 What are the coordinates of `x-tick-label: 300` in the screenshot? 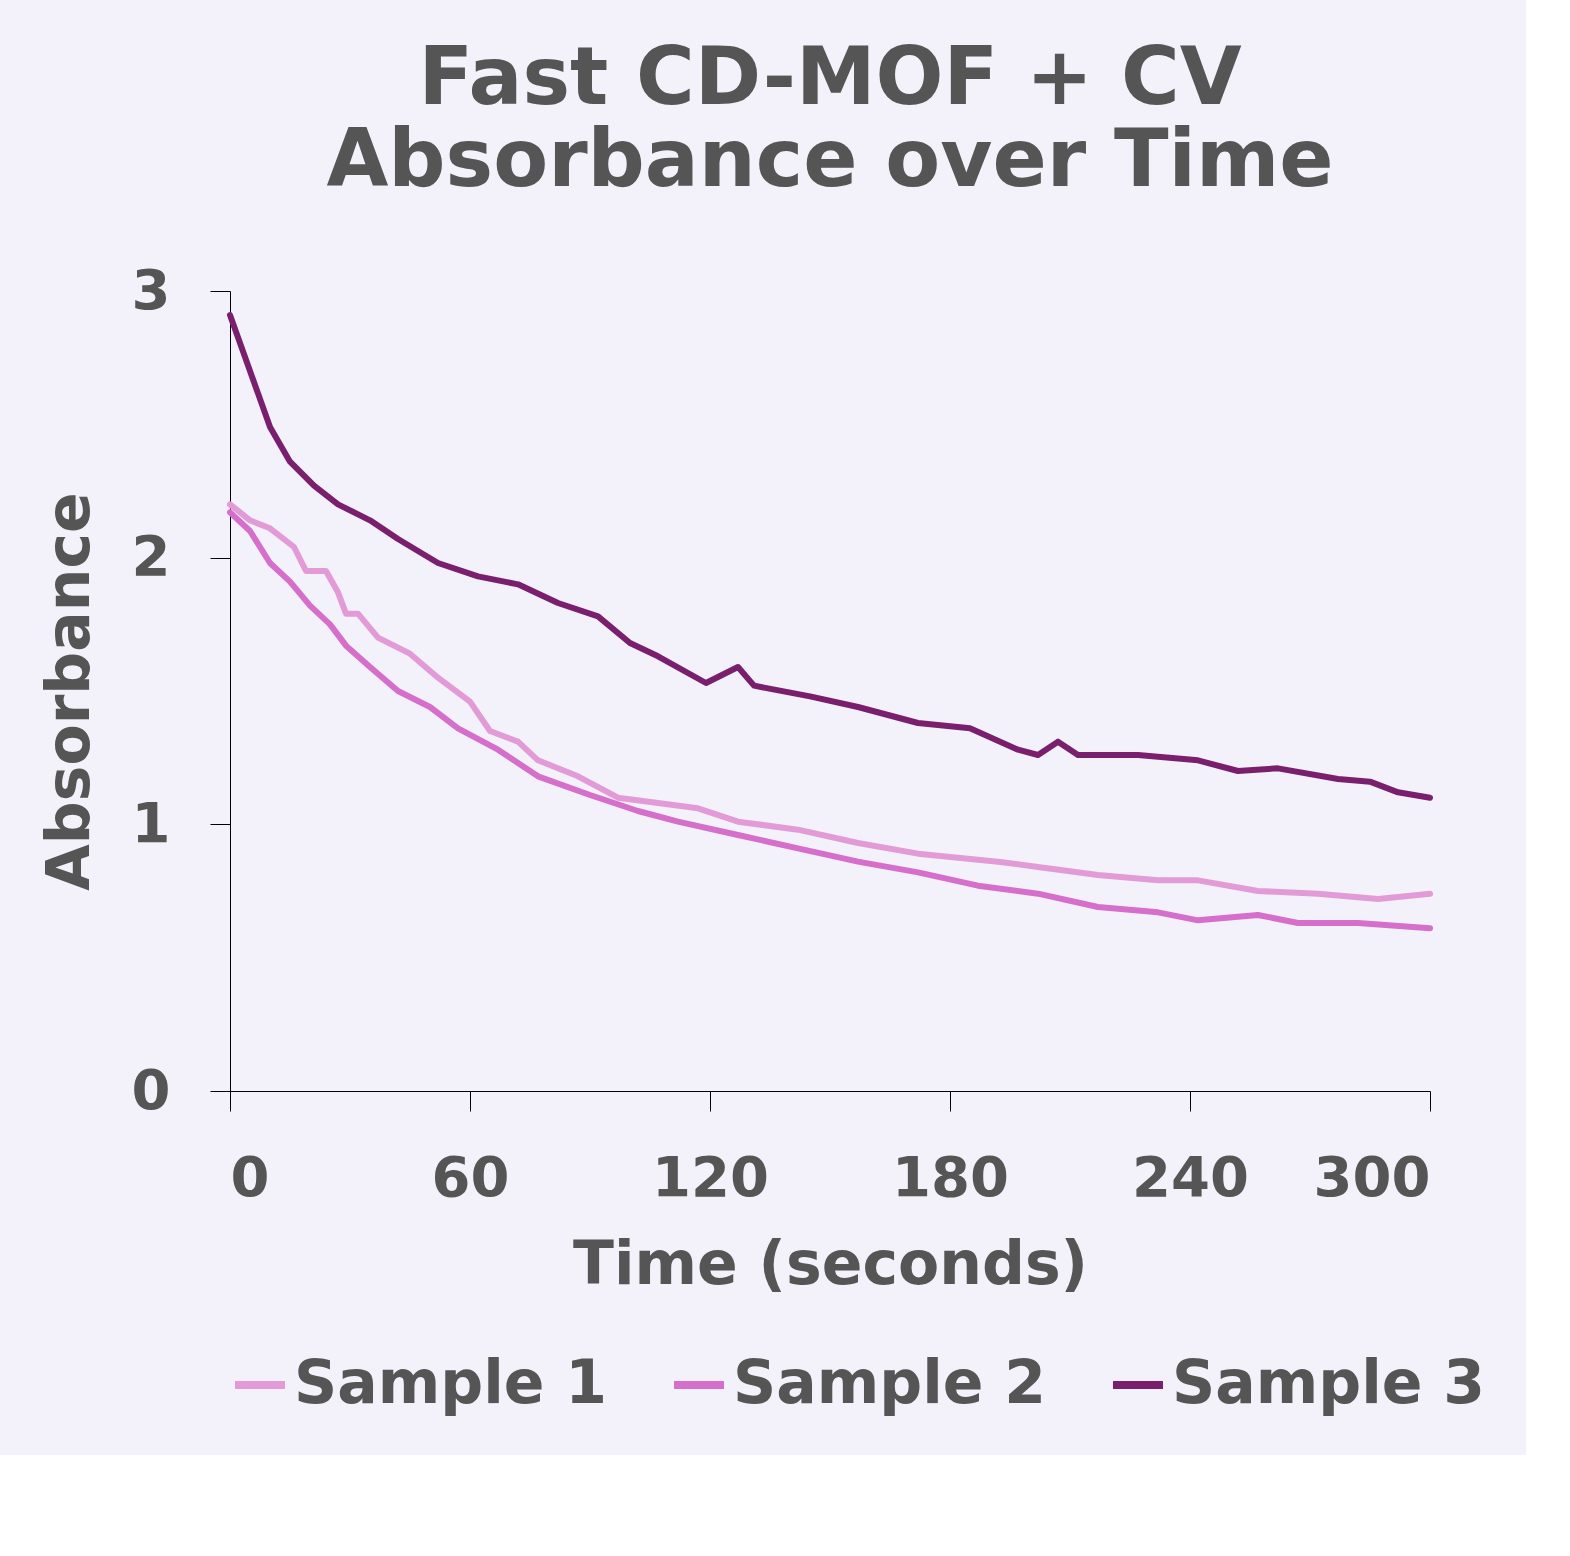 It's located at (1372, 1176).